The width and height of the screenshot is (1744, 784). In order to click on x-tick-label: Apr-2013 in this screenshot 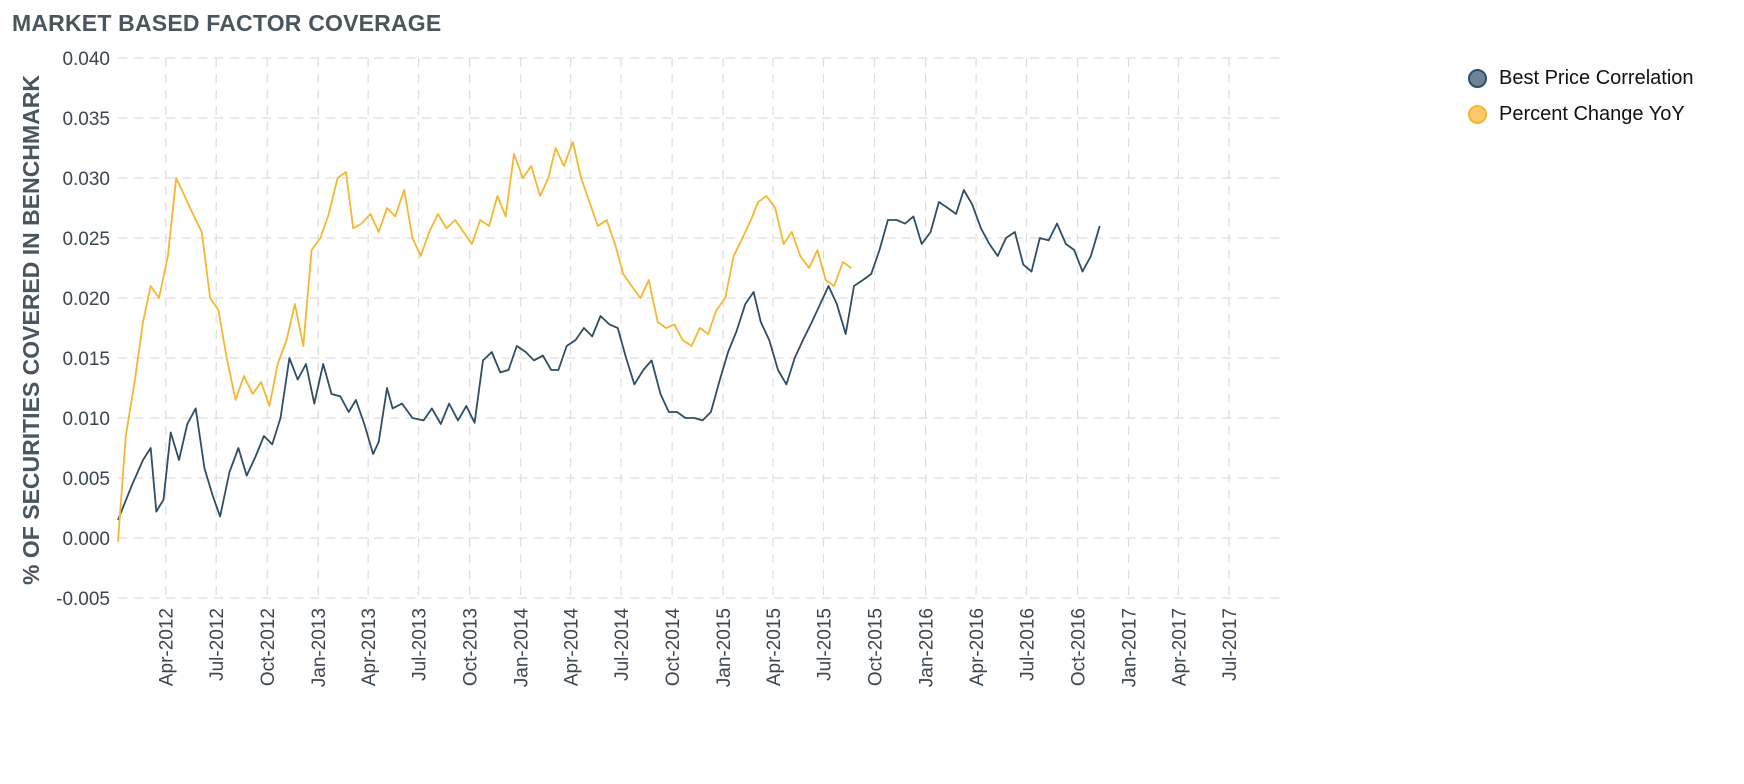, I will do `click(369, 647)`.